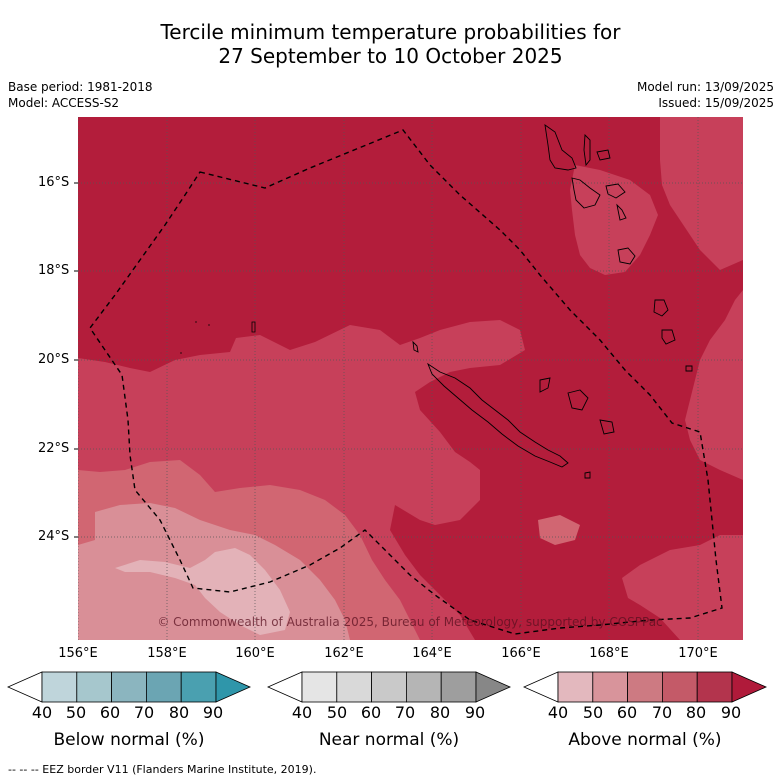 The width and height of the screenshot is (781, 781). Describe the element at coordinates (78, 653) in the screenshot. I see `lon-label-156e: 156°E` at that location.